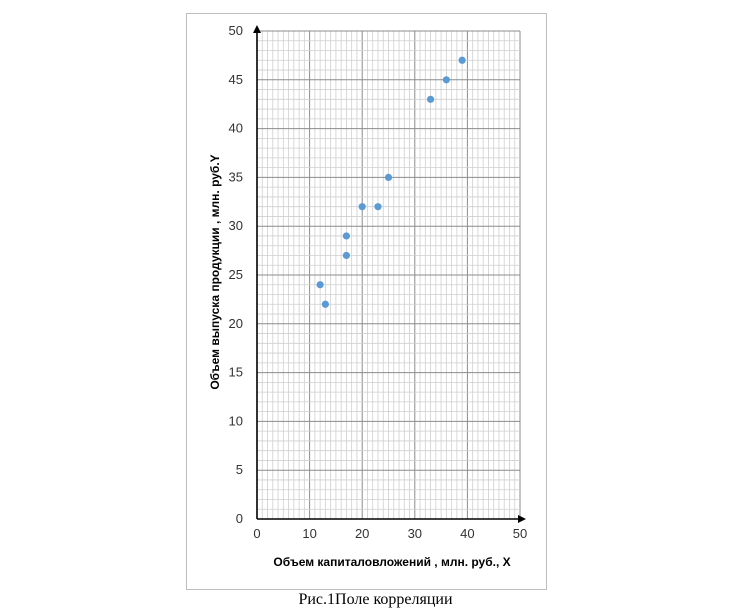 The height and width of the screenshot is (614, 751). Describe the element at coordinates (236, 79) in the screenshot. I see `y-tick-label: 45` at that location.